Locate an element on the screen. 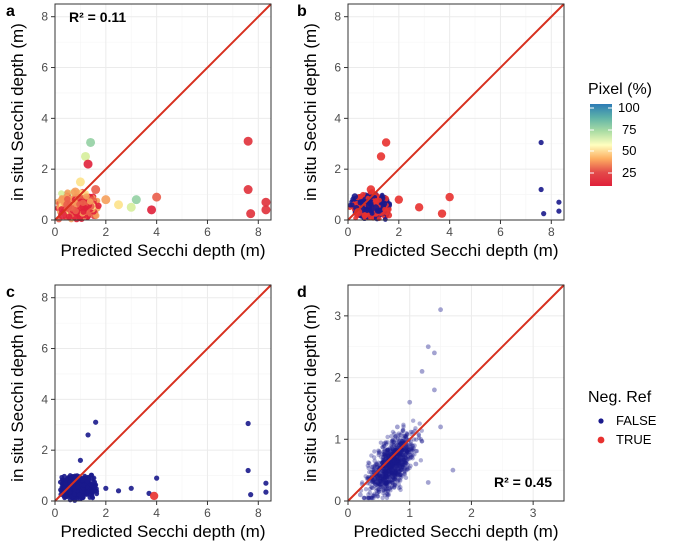 The width and height of the screenshot is (685, 551). legend-colorbar is located at coordinates (601, 145).